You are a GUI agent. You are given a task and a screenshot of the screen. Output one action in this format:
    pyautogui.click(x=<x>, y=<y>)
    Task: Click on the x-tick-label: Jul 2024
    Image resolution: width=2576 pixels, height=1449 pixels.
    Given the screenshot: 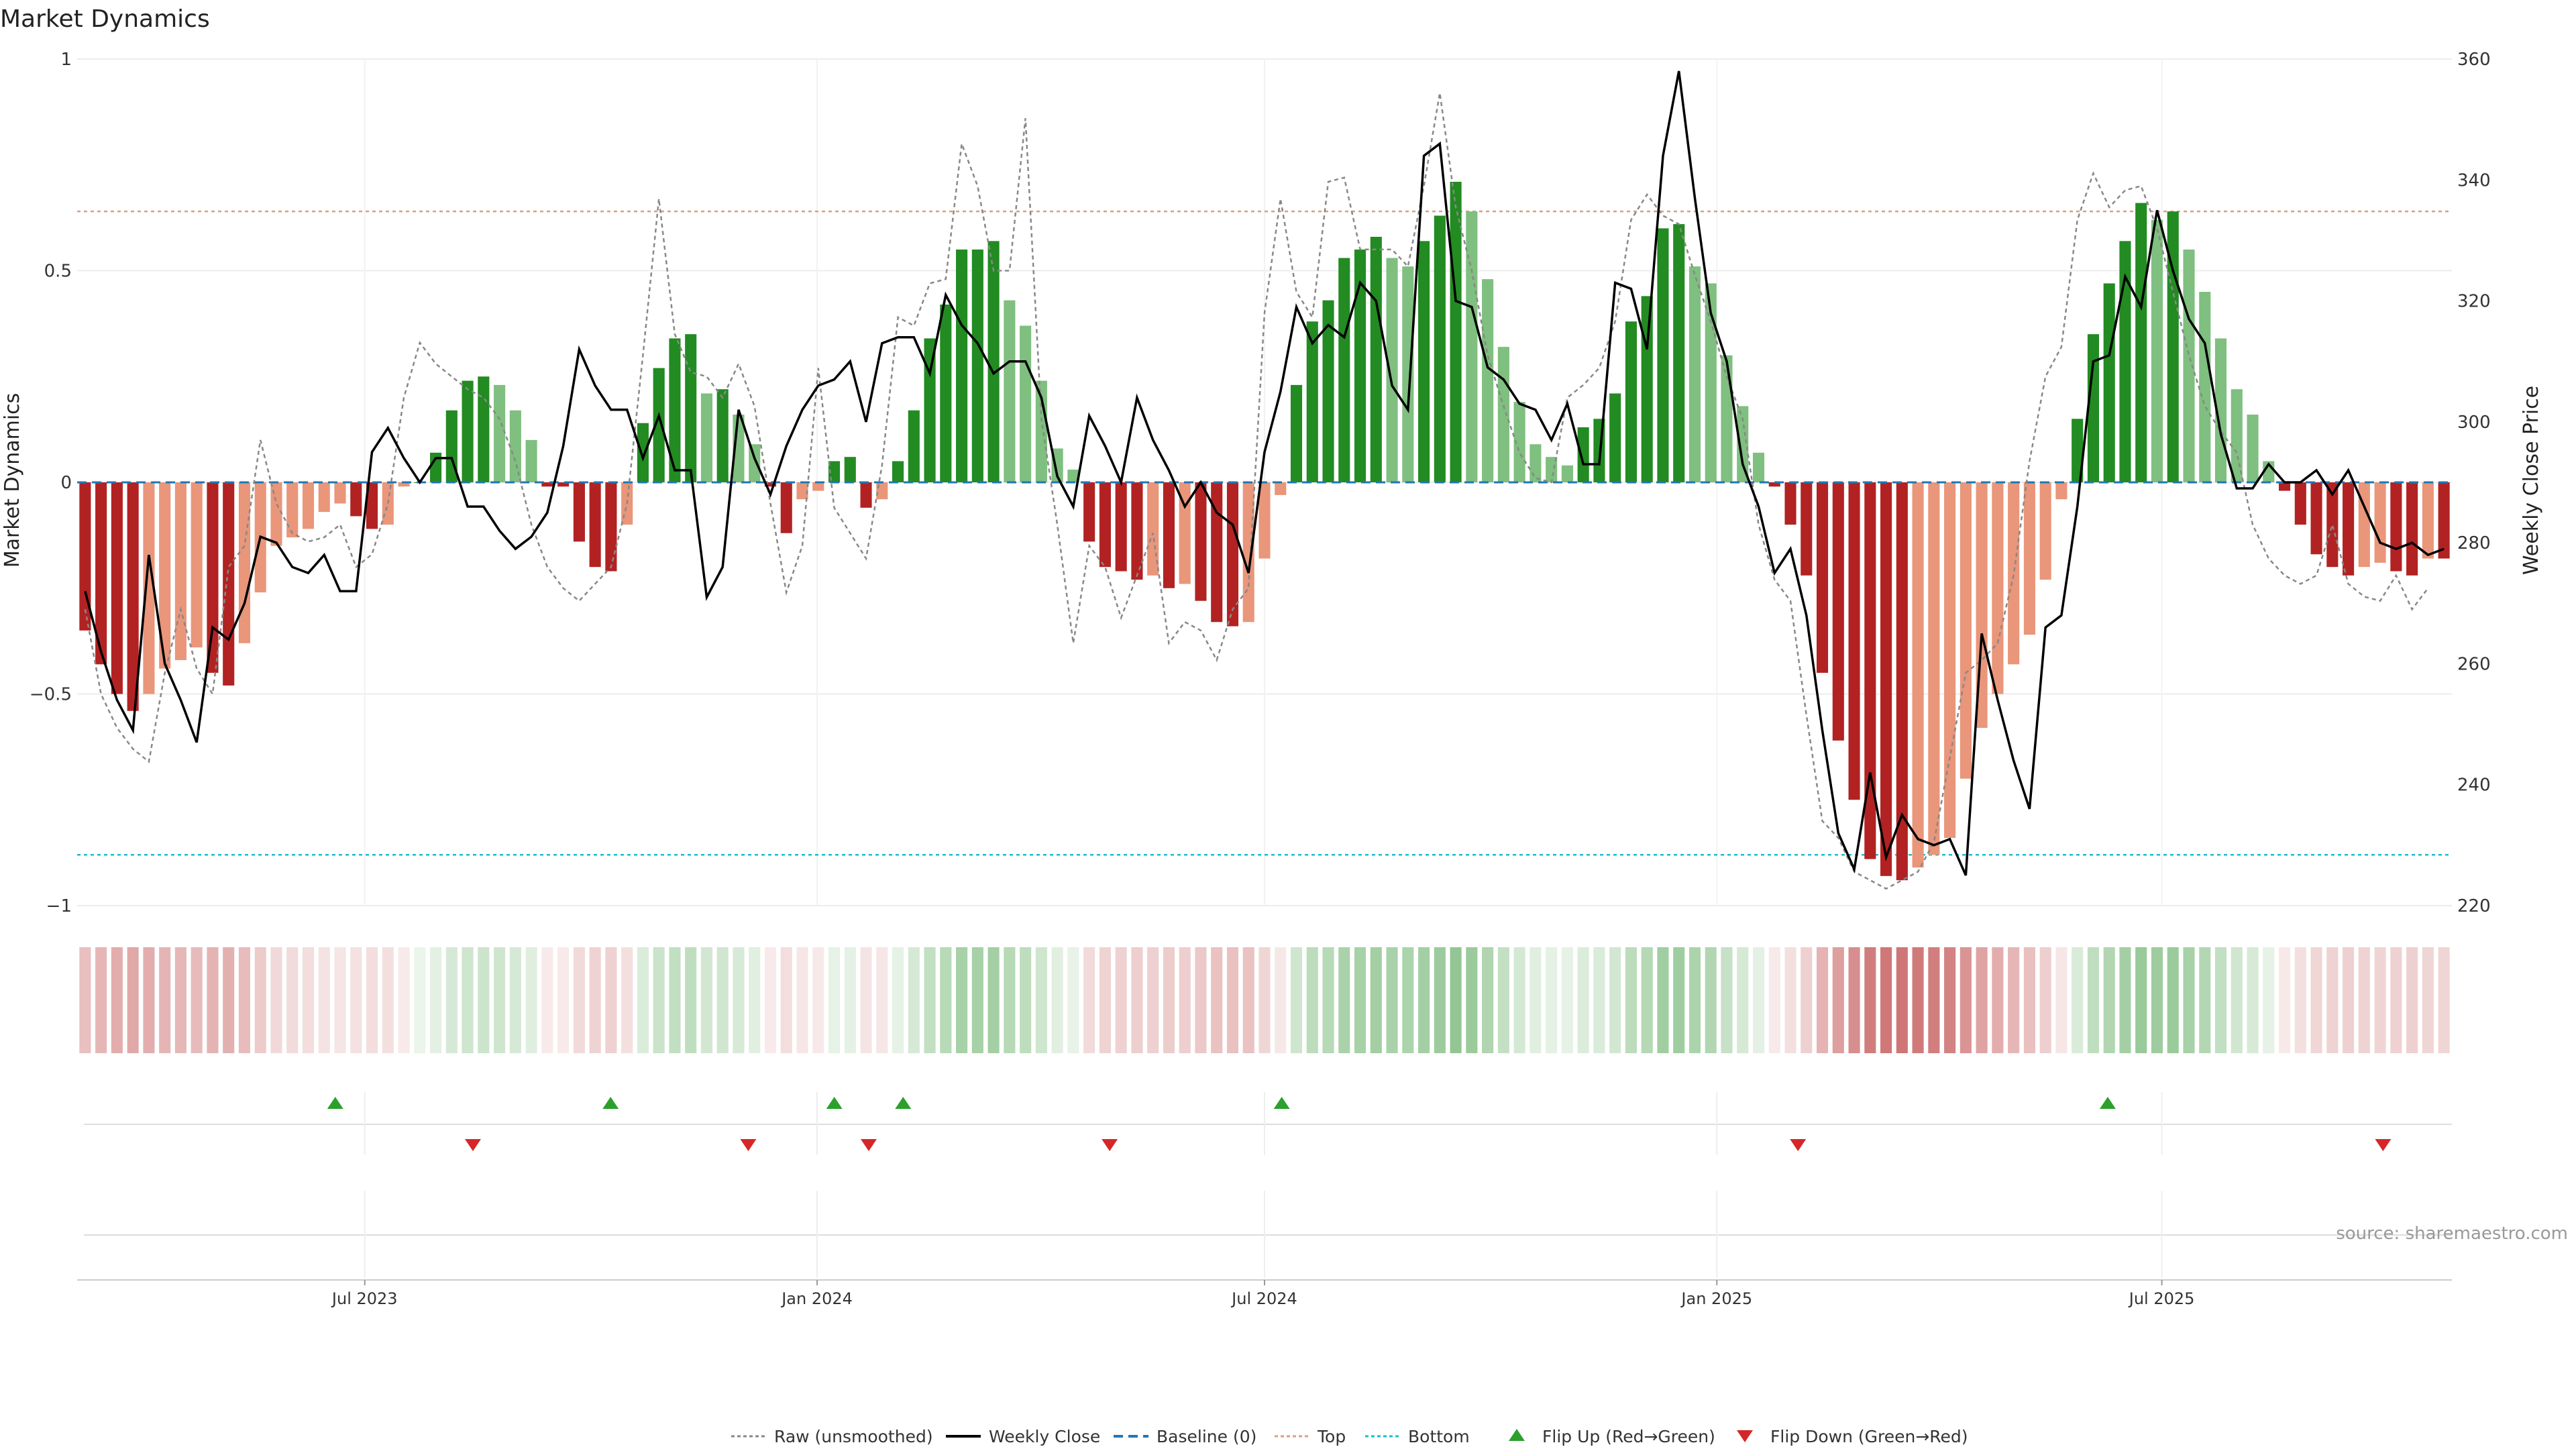 What is the action you would take?
    pyautogui.click(x=1263, y=1298)
    